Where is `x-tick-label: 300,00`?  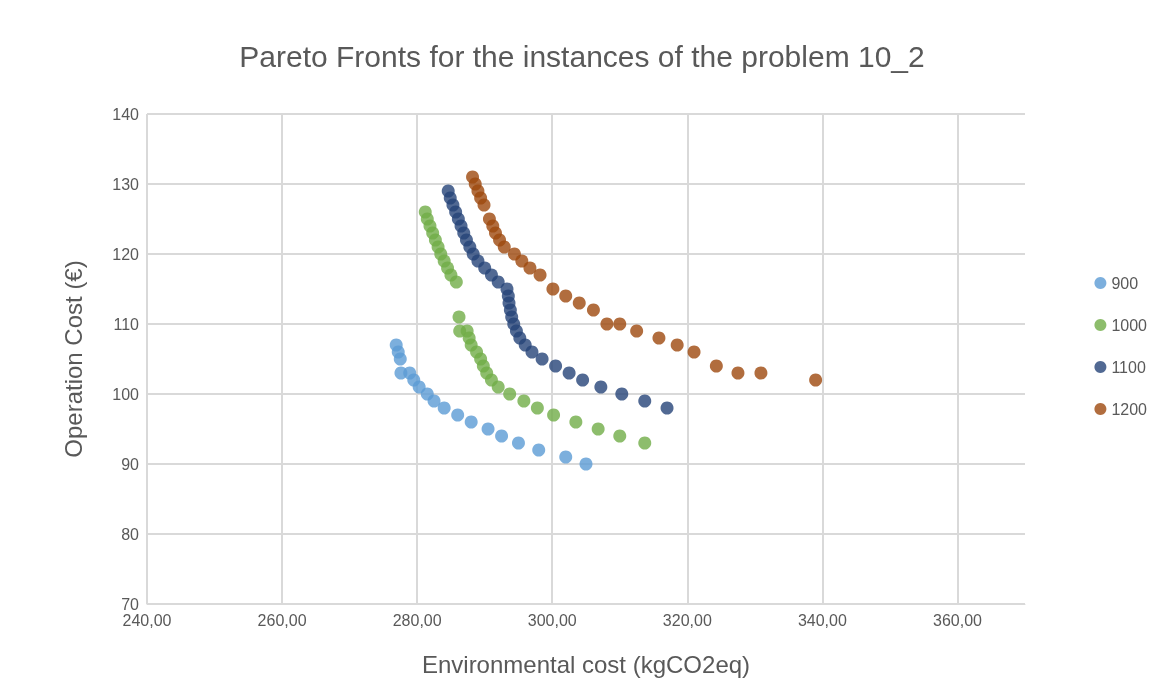 x-tick-label: 300,00 is located at coordinates (552, 620).